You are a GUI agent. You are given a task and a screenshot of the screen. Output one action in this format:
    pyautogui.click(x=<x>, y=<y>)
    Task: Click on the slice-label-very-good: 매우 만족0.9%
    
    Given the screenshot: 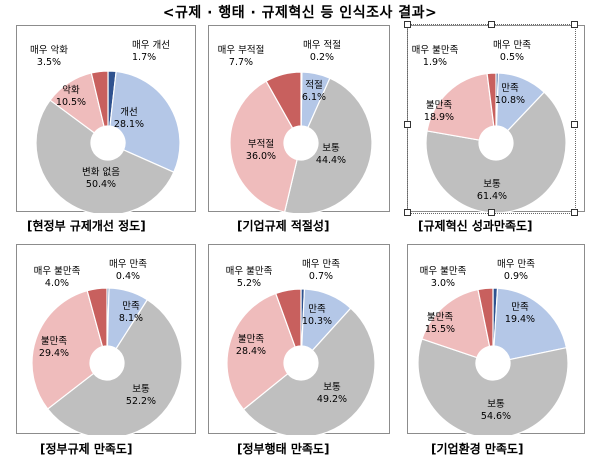 What is the action you would take?
    pyautogui.click(x=516, y=270)
    